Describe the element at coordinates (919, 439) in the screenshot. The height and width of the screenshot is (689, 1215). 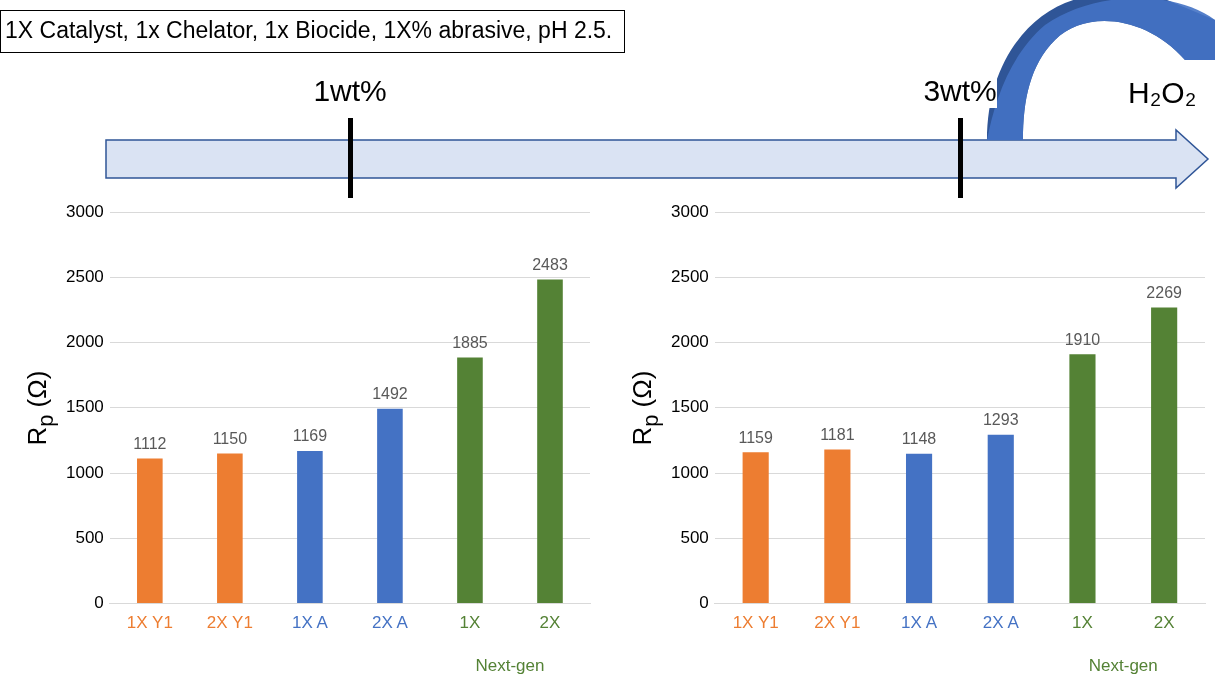
I see `data-label: 1148` at that location.